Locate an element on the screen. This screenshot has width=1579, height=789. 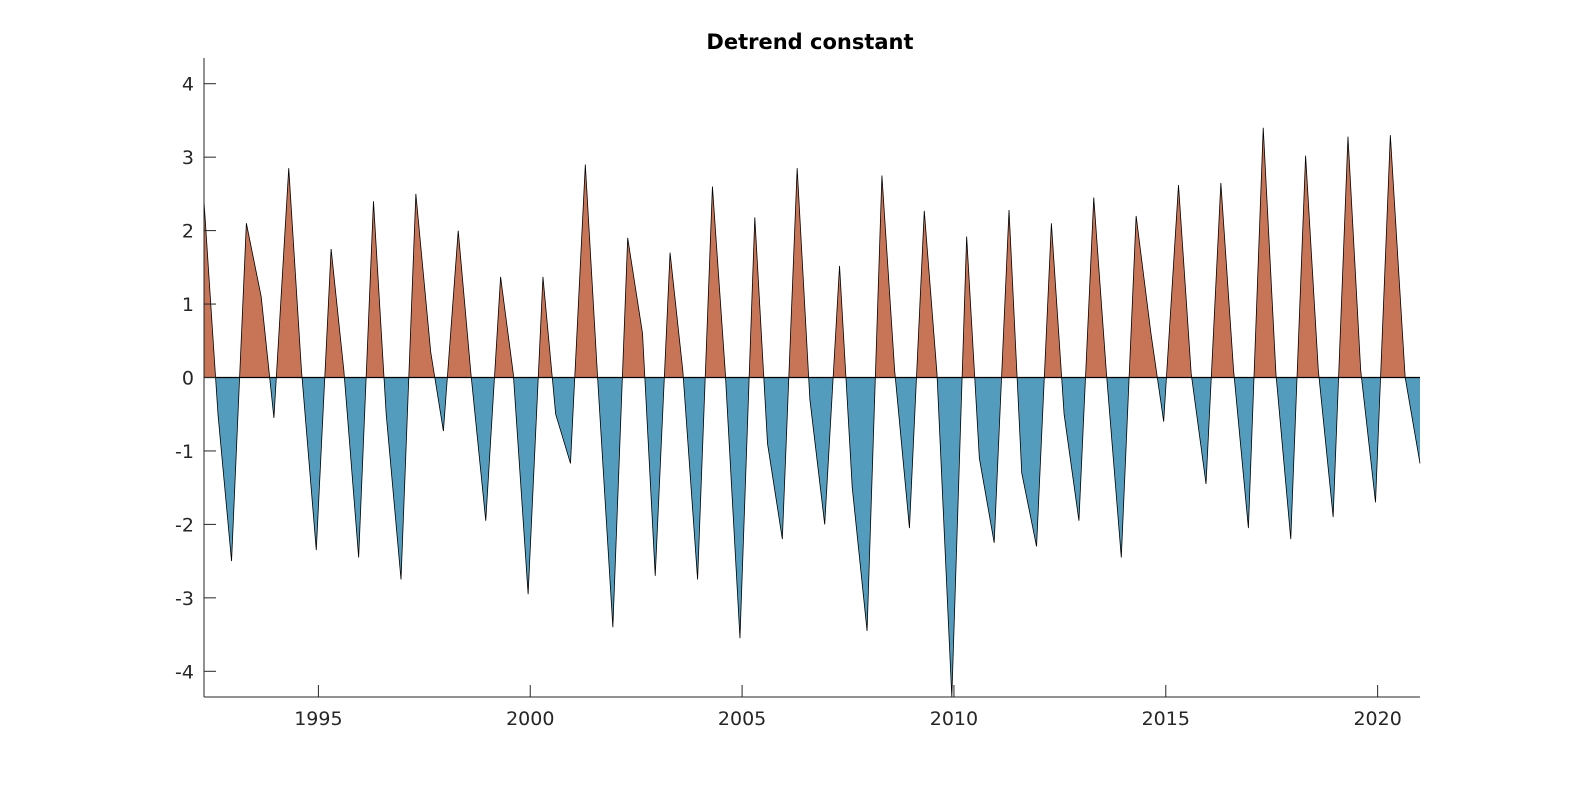
y-tick-label: 2 is located at coordinates (188, 232).